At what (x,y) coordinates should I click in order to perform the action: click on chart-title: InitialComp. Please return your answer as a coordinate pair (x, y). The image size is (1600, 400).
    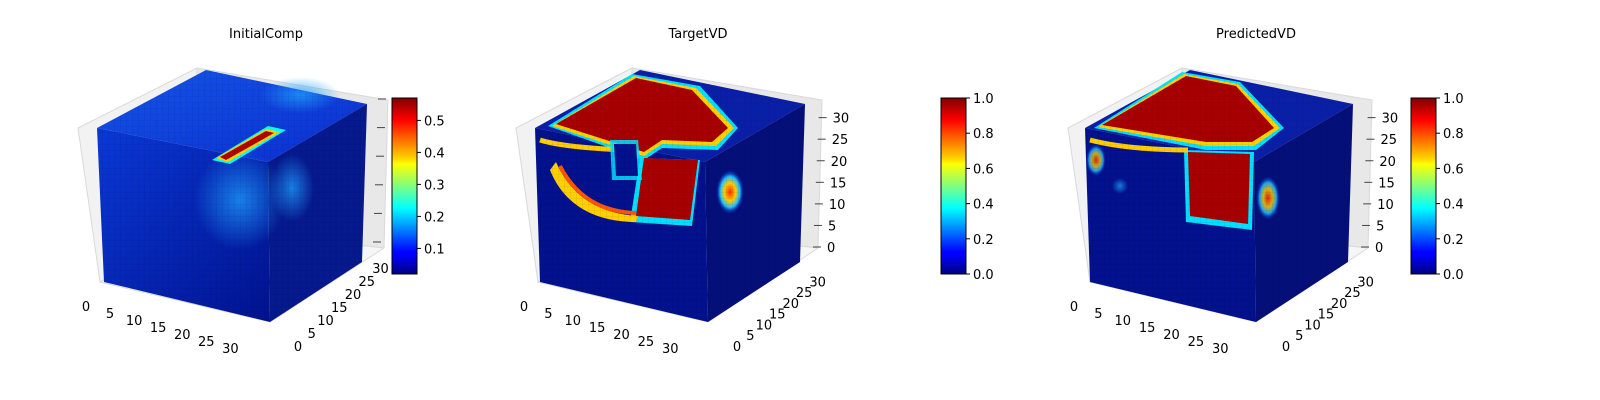
    Looking at the image, I should click on (266, 34).